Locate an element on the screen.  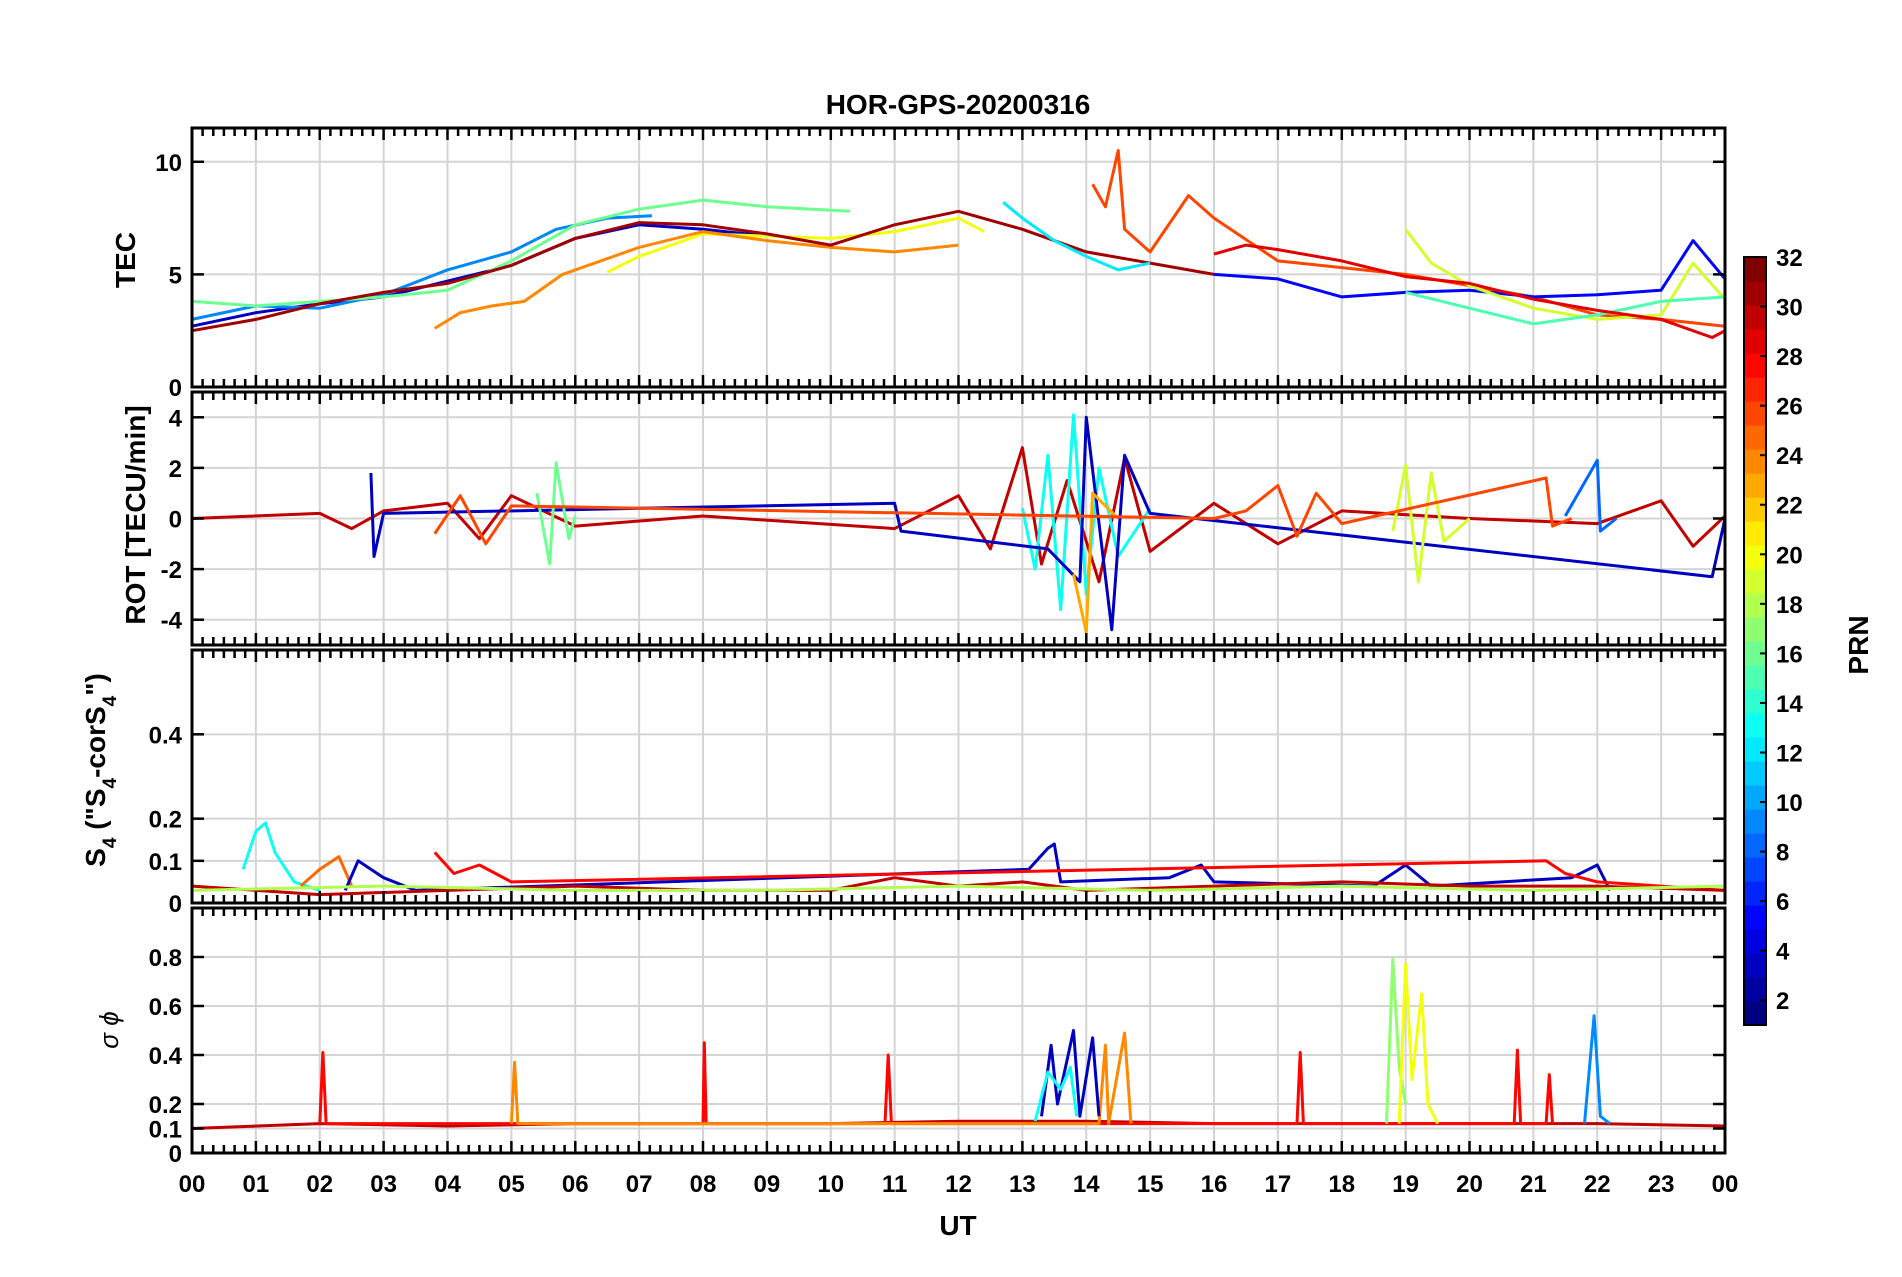
s4-y-tick-label: 0.2 is located at coordinates (165, 820).